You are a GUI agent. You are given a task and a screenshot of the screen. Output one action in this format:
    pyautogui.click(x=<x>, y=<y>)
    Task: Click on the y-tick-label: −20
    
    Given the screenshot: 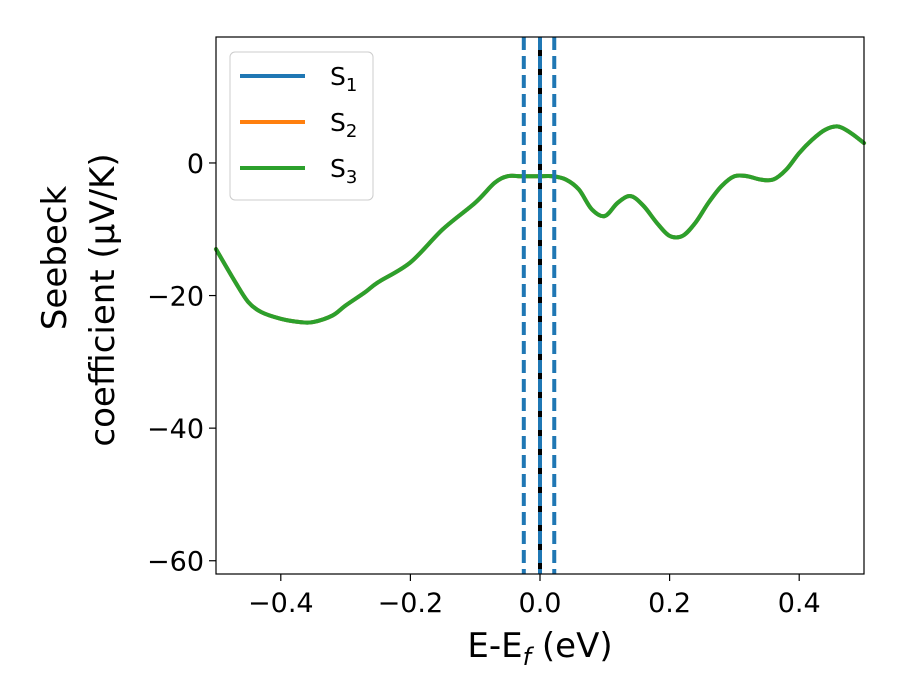 What is the action you would take?
    pyautogui.click(x=175, y=297)
    